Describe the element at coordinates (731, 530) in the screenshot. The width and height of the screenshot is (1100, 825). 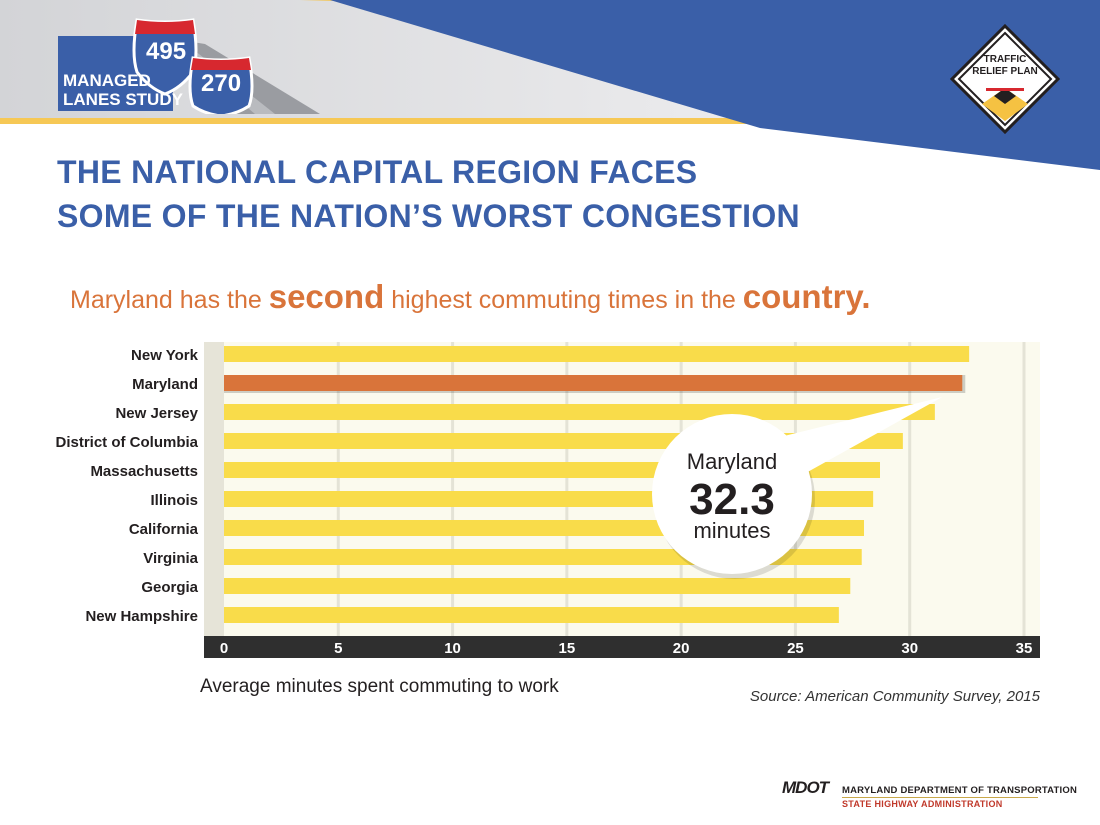
I see `callout-unit-label: minutes` at that location.